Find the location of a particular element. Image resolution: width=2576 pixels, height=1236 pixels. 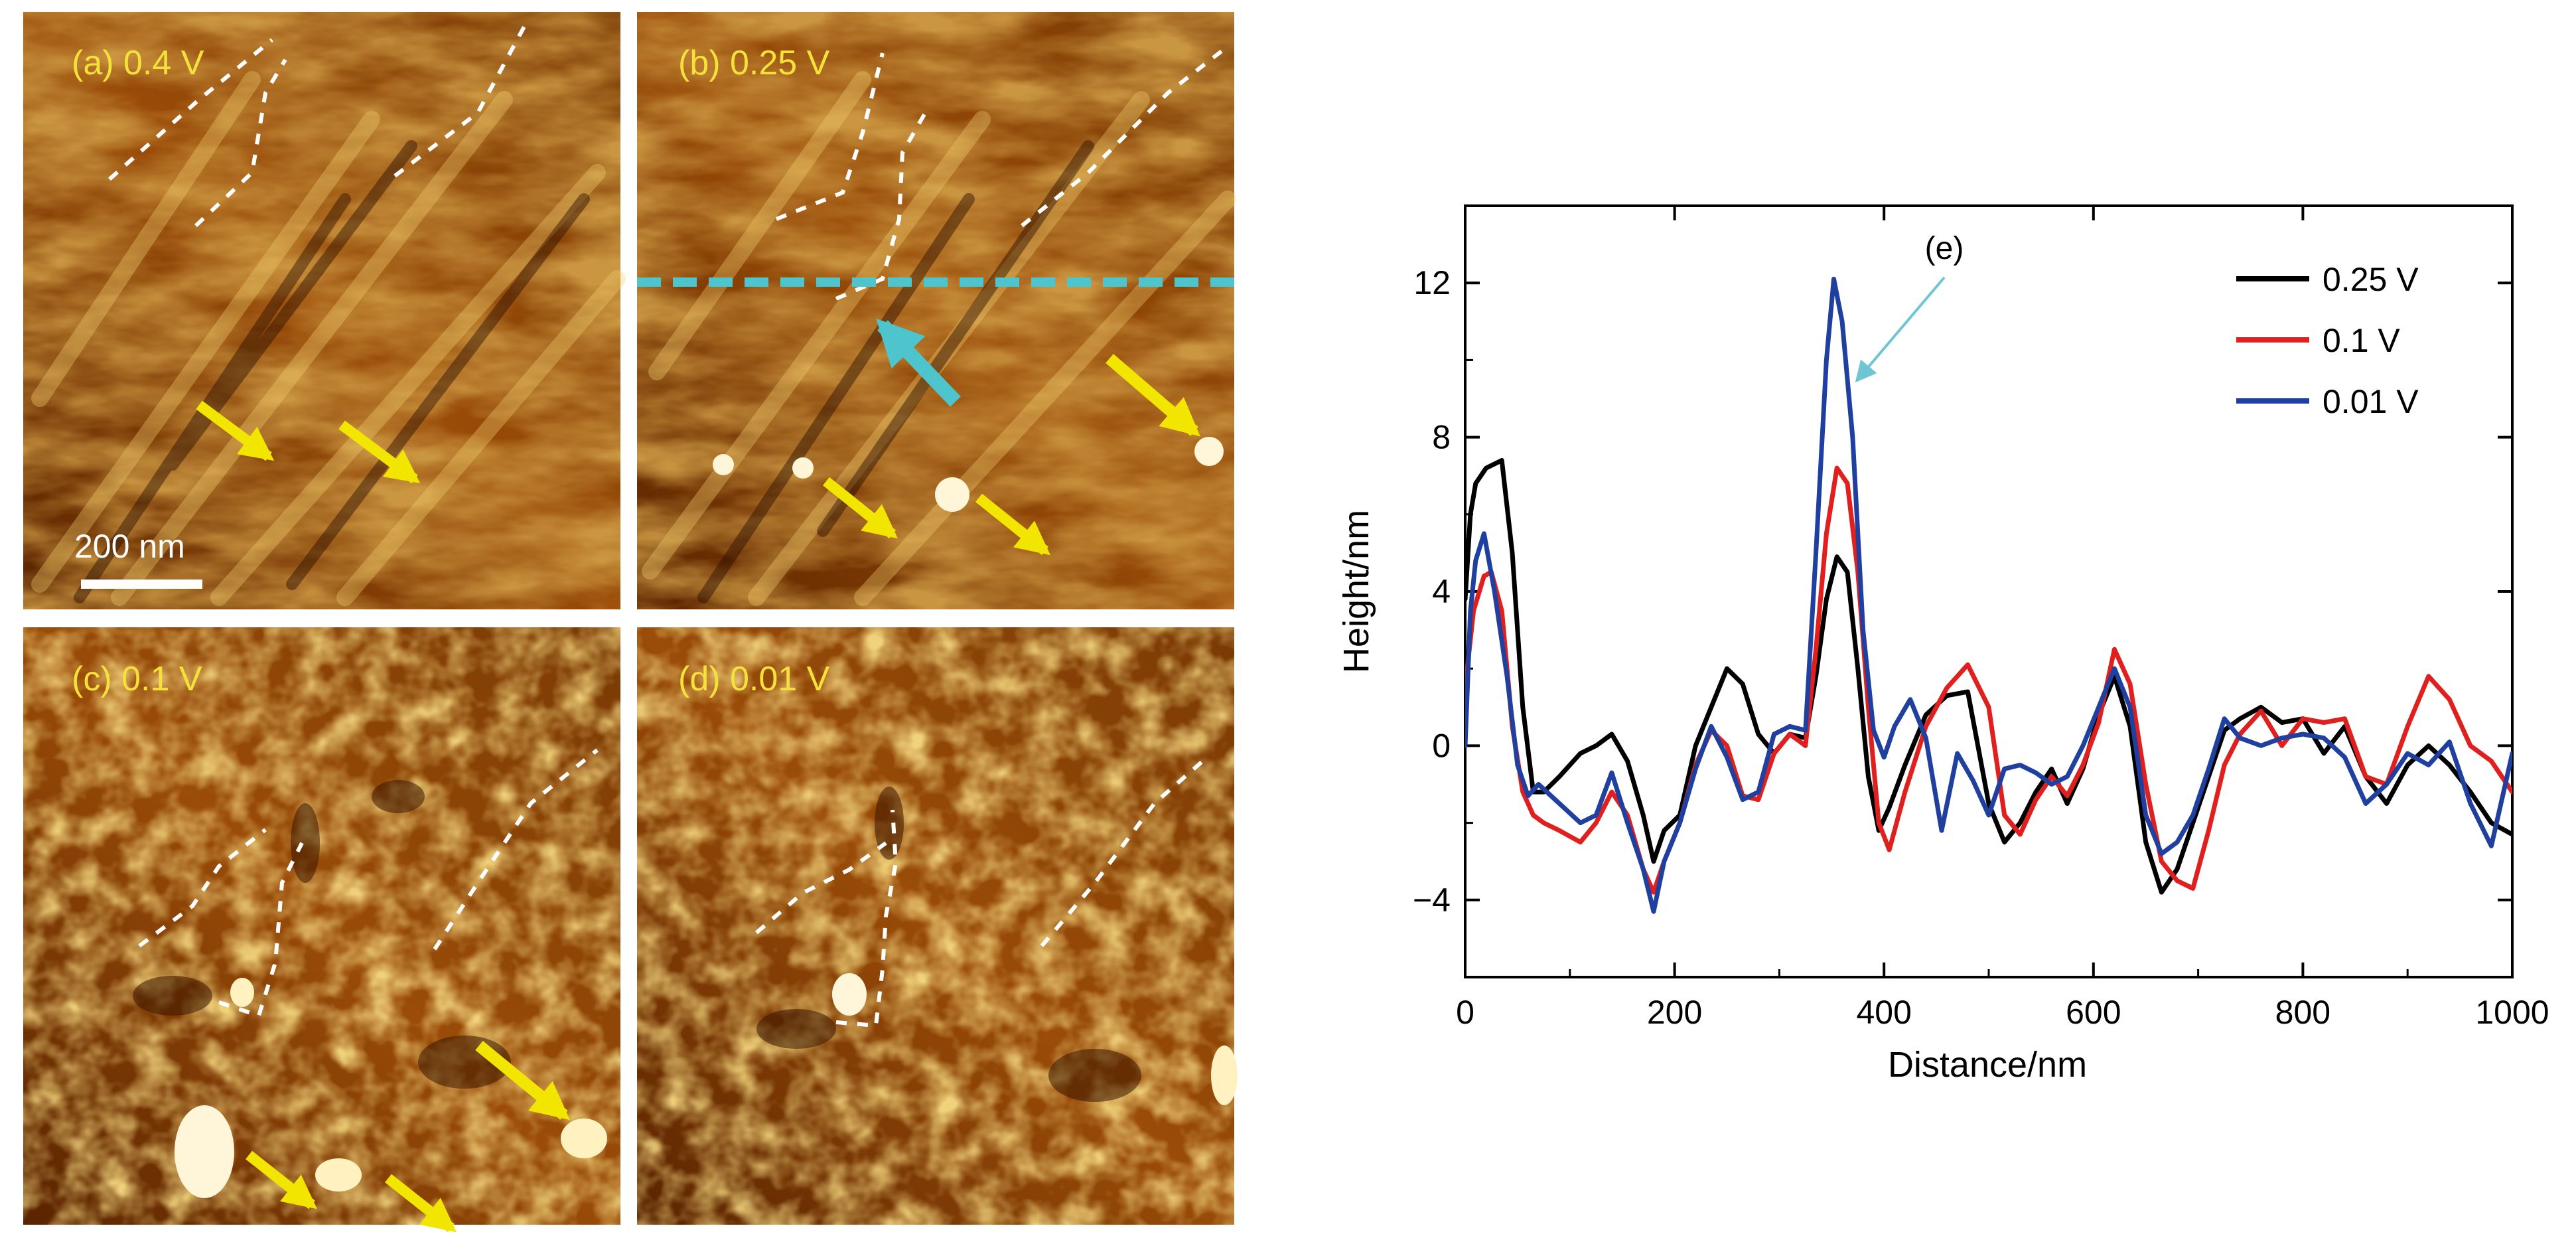

legend-label-1: 0.1 V is located at coordinates (2362, 340).